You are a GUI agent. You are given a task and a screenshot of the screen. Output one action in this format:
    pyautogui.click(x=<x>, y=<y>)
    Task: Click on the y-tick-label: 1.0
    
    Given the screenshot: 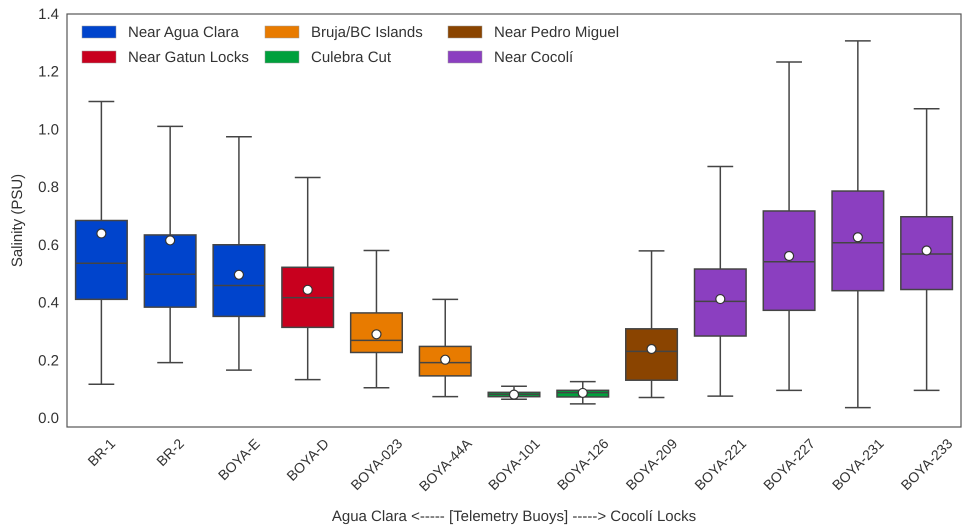 What is the action you would take?
    pyautogui.click(x=48, y=129)
    